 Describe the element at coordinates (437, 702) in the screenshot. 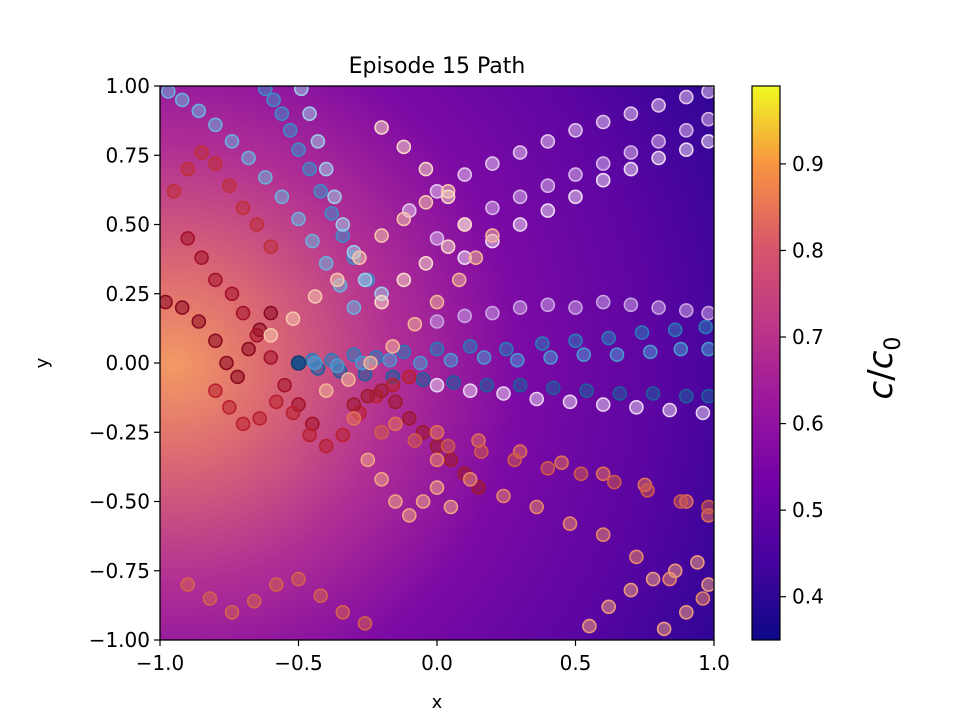

I see `x-axis-label: x` at that location.